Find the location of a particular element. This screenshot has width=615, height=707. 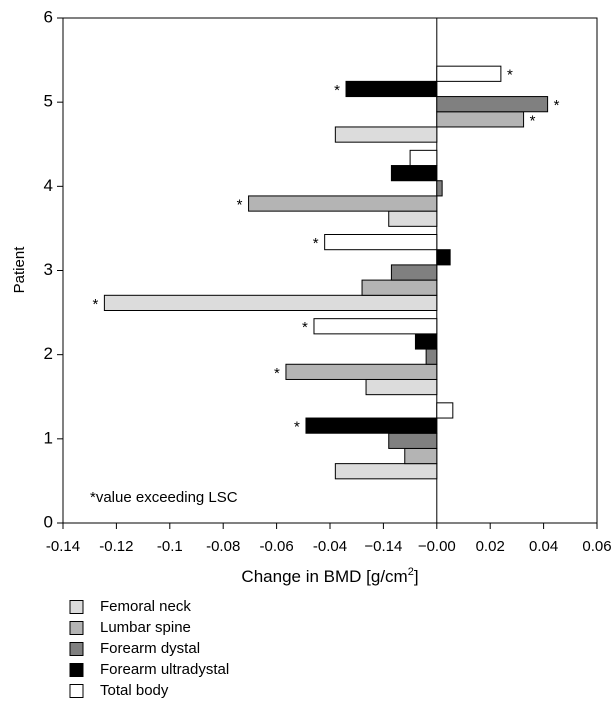

x-axis-label-end: ] is located at coordinates (416, 576).